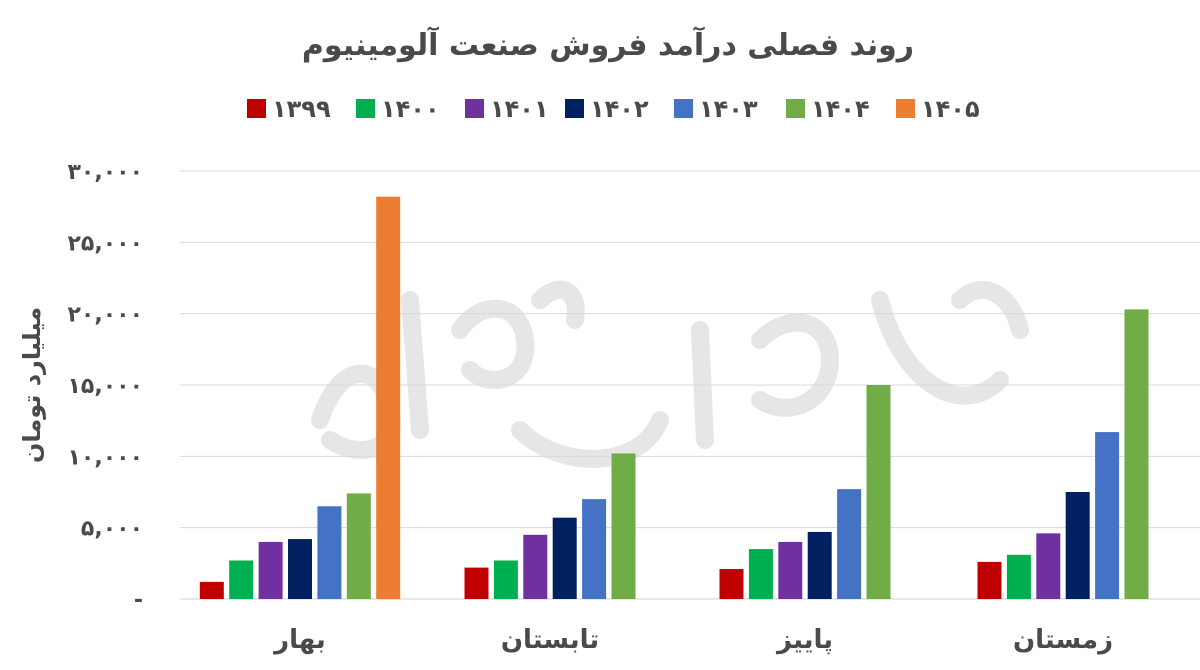  I want to click on y-tick-label: ۲۵,۰۰۰, so click(106, 243).